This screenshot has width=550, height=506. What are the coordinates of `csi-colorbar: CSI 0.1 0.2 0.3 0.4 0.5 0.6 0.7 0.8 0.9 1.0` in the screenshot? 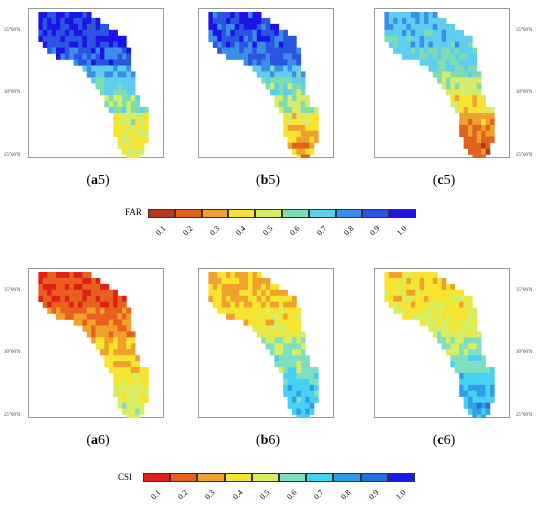 It's located at (275, 487).